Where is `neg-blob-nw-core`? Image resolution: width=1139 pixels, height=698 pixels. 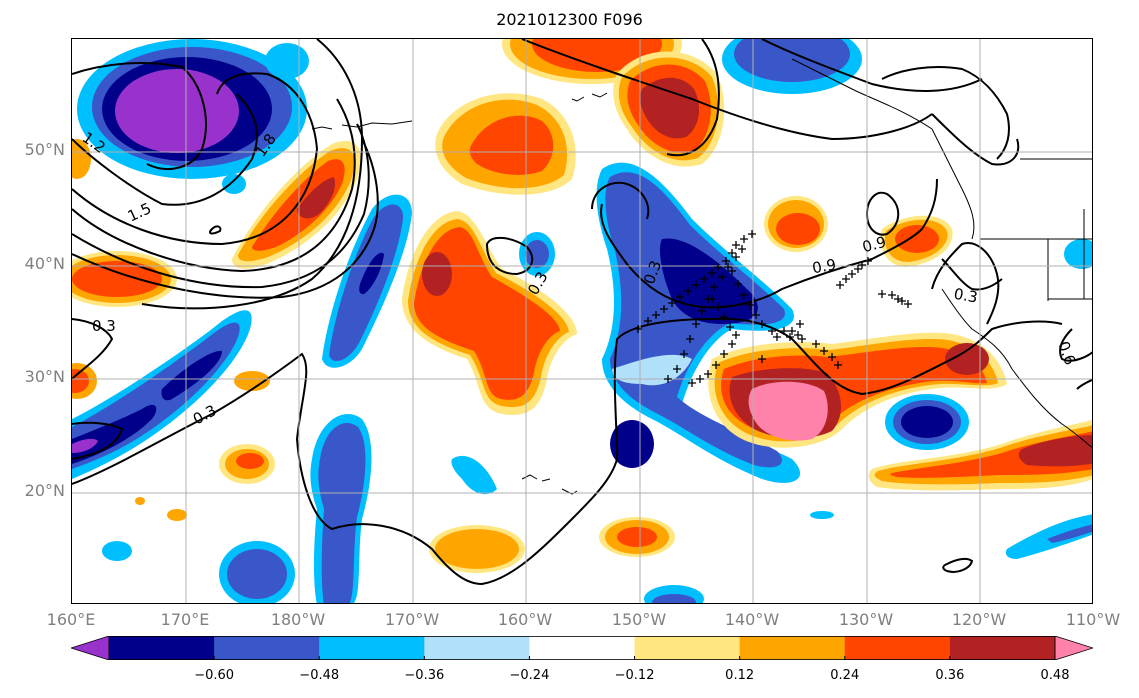 neg-blob-nw-core is located at coordinates (177, 111).